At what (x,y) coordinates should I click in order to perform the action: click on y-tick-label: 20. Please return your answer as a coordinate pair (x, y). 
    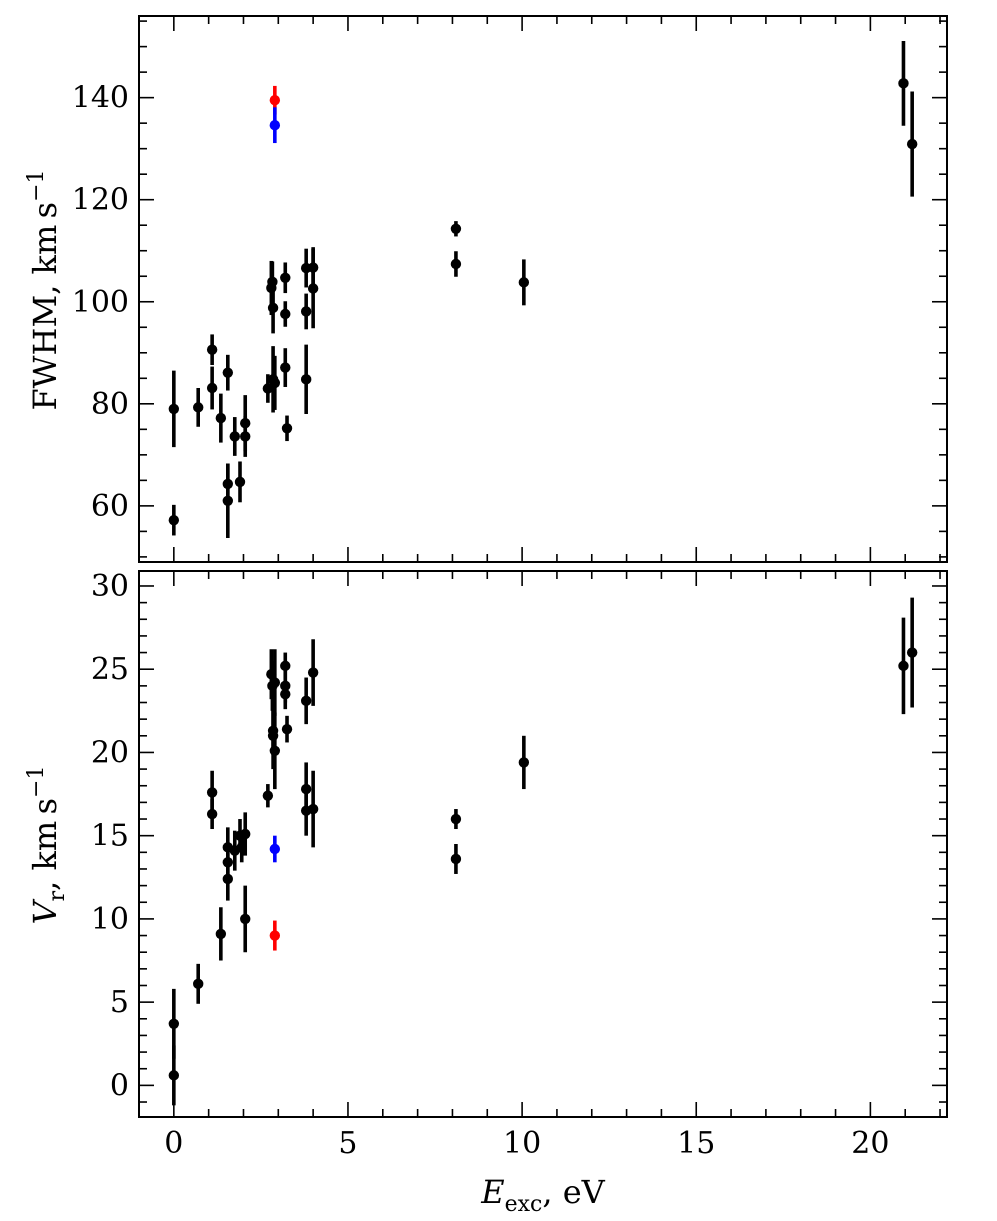
    Looking at the image, I should click on (110, 752).